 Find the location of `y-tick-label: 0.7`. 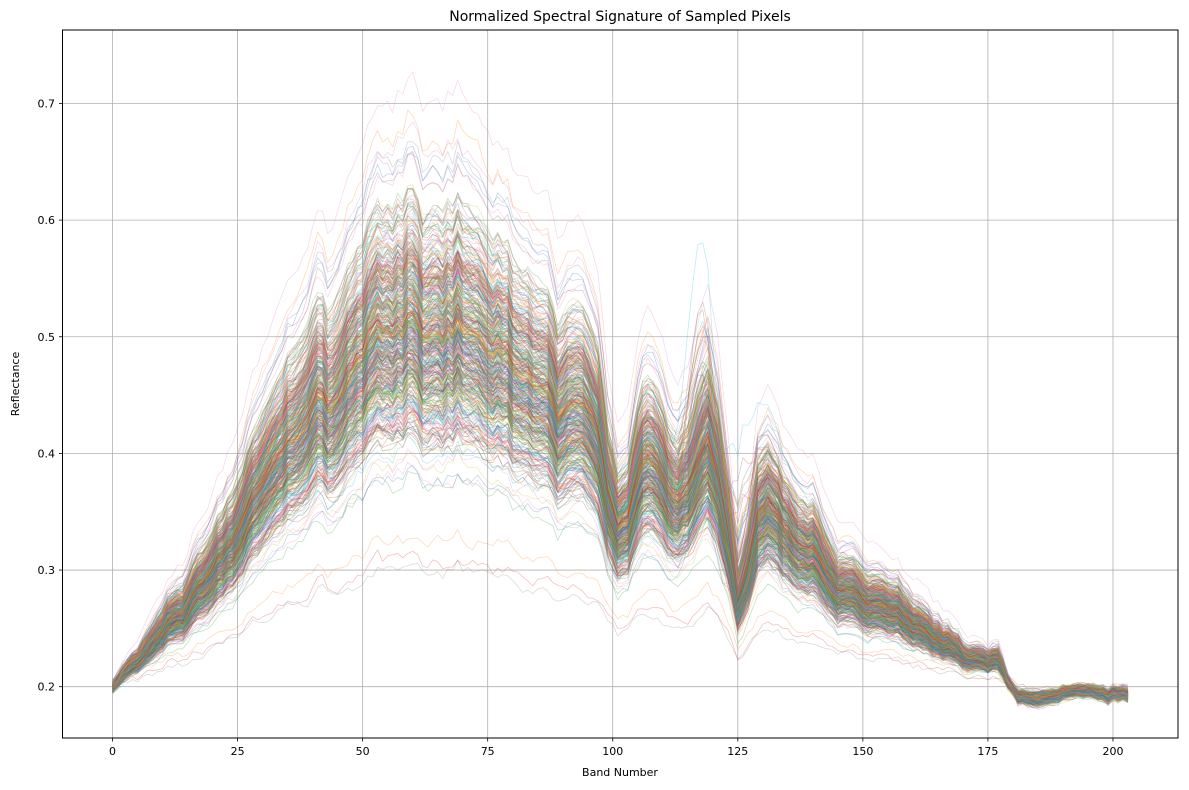

y-tick-label: 0.7 is located at coordinates (47, 103).